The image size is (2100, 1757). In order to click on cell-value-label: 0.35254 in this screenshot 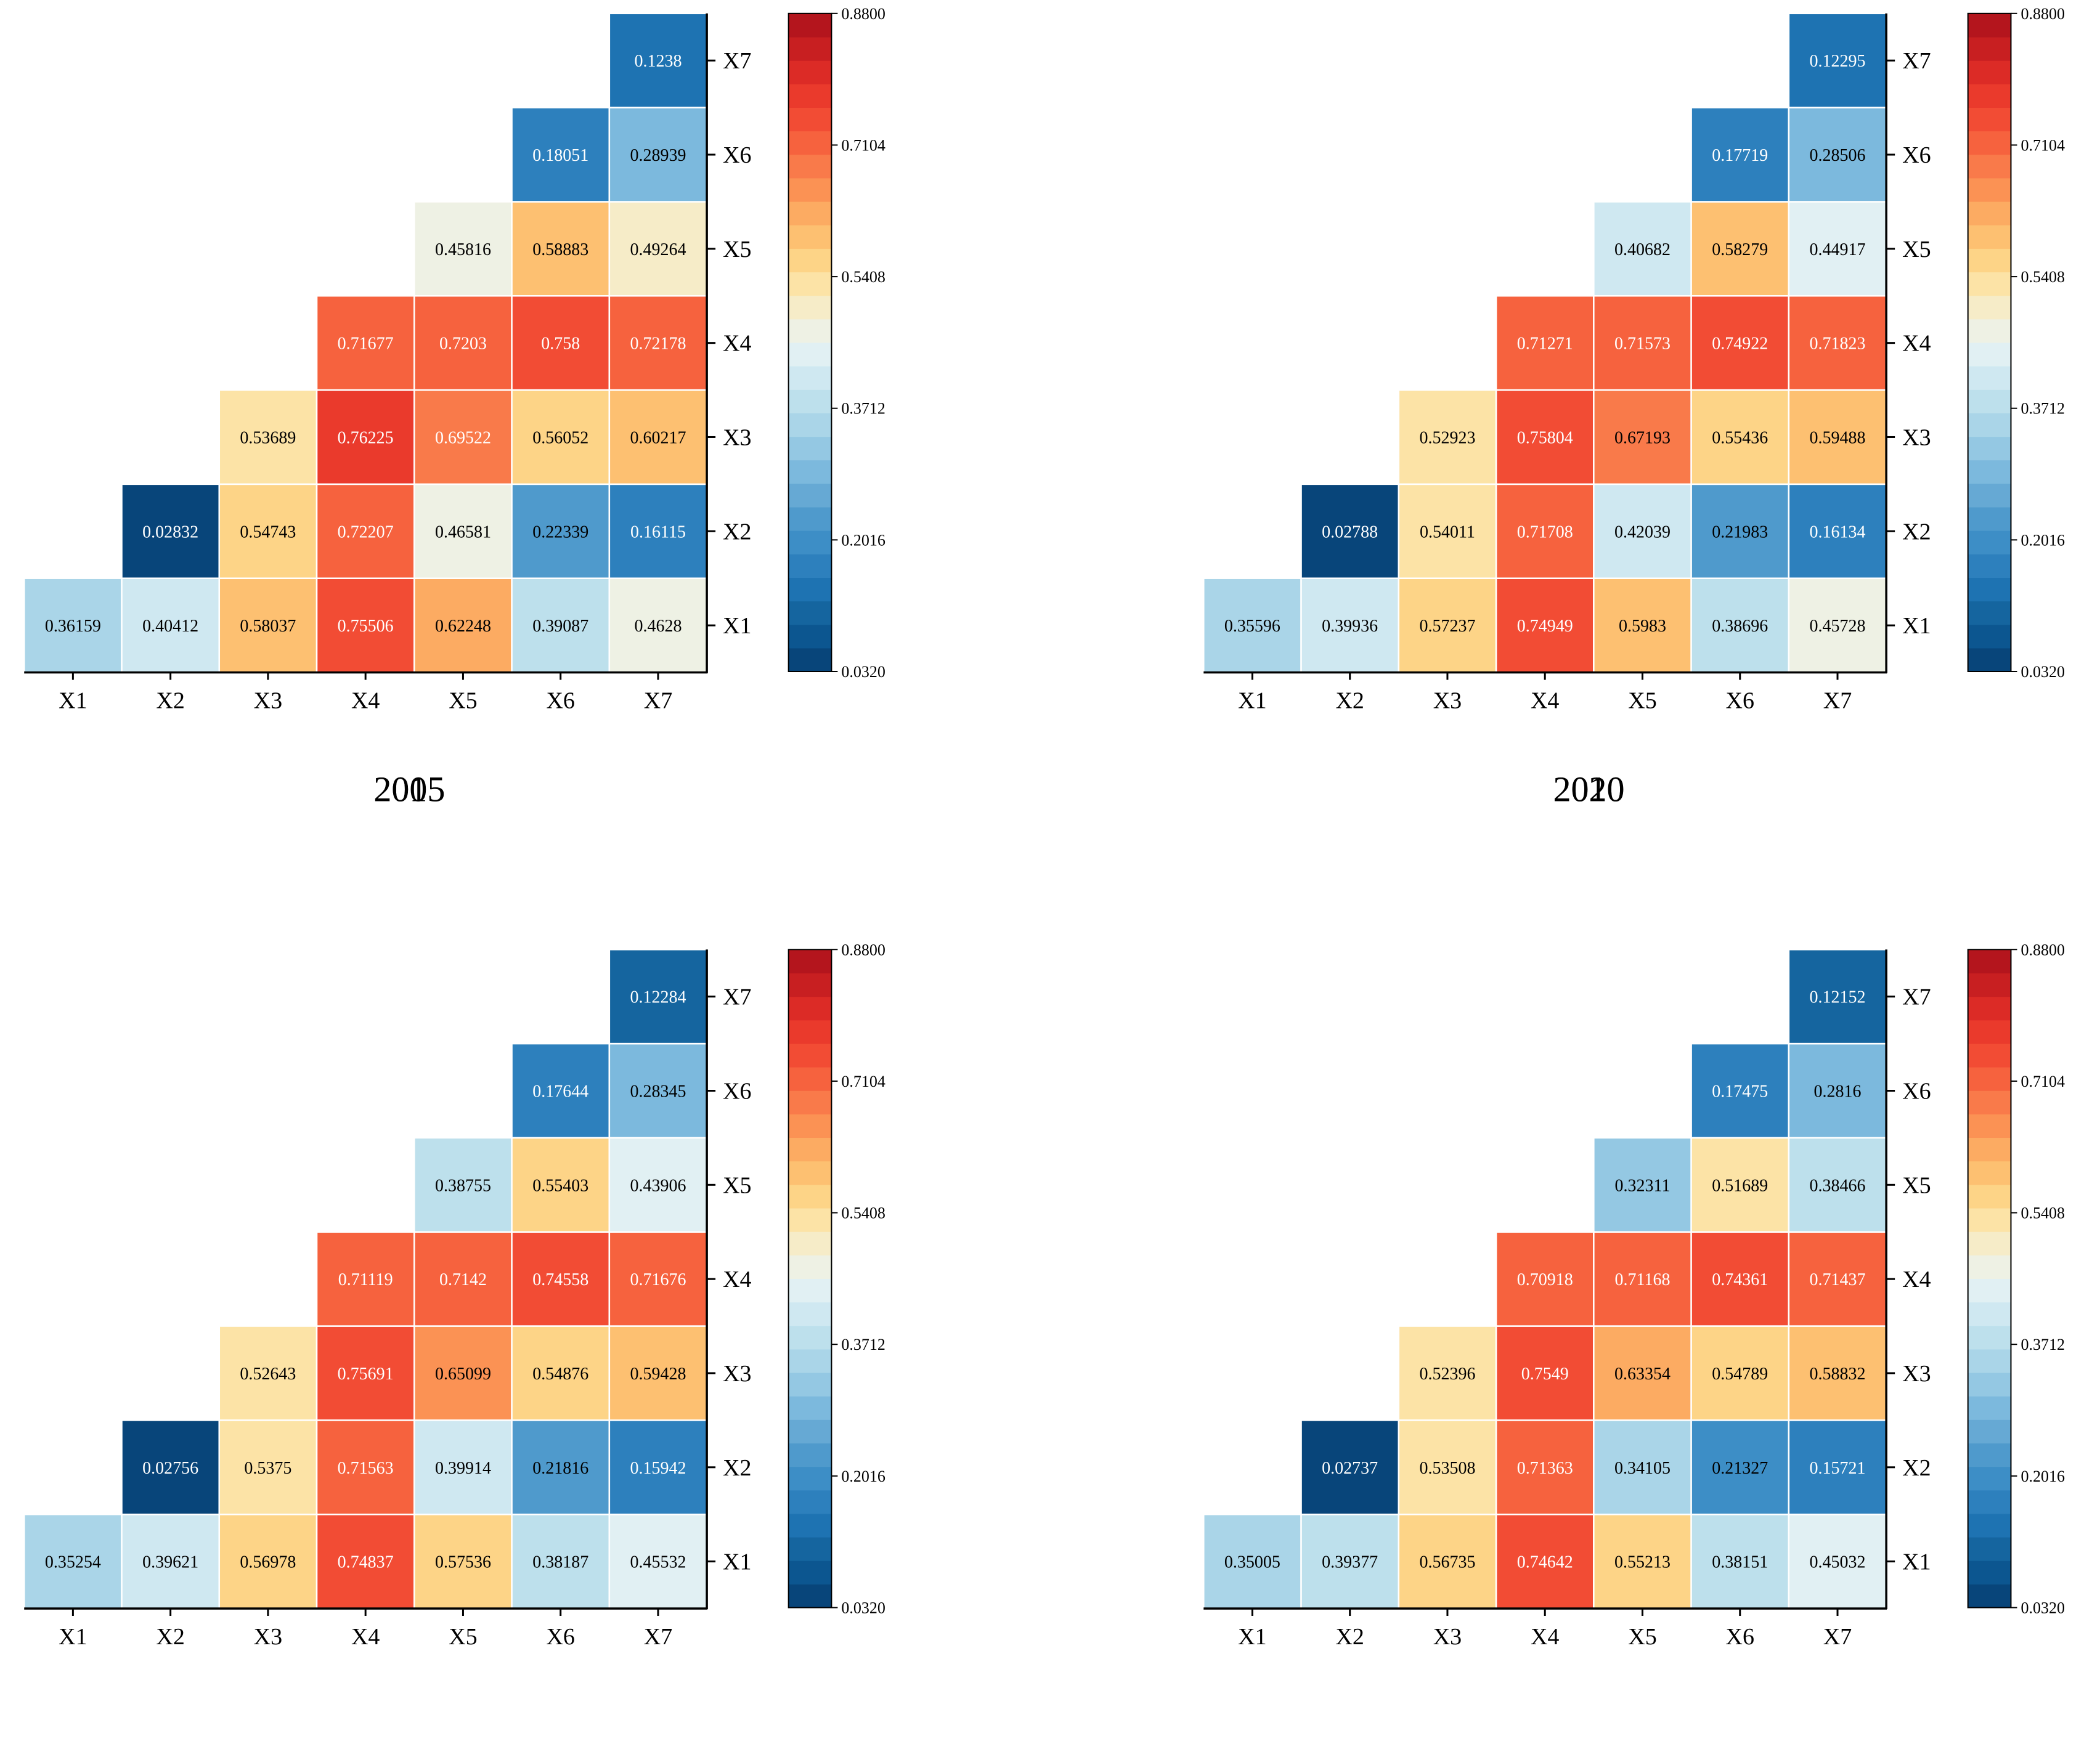, I will do `click(73, 1562)`.